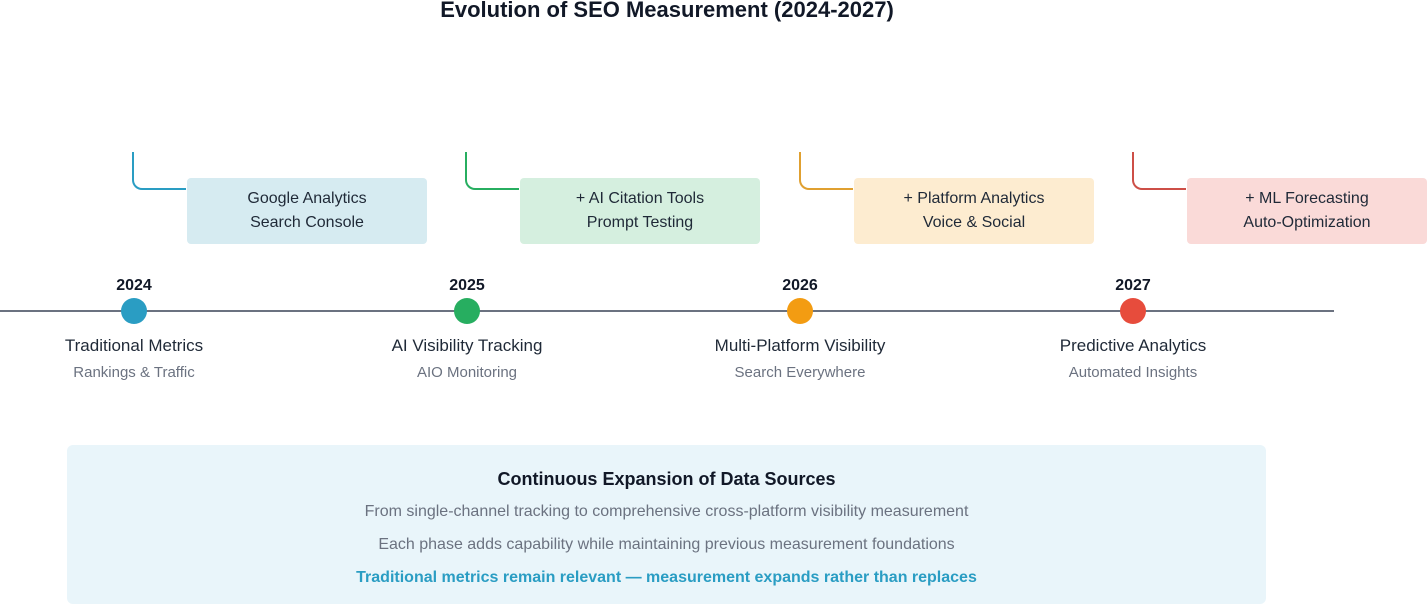 This screenshot has height=604, width=1427. Describe the element at coordinates (492, 171) in the screenshot. I see `connector-2025` at that location.